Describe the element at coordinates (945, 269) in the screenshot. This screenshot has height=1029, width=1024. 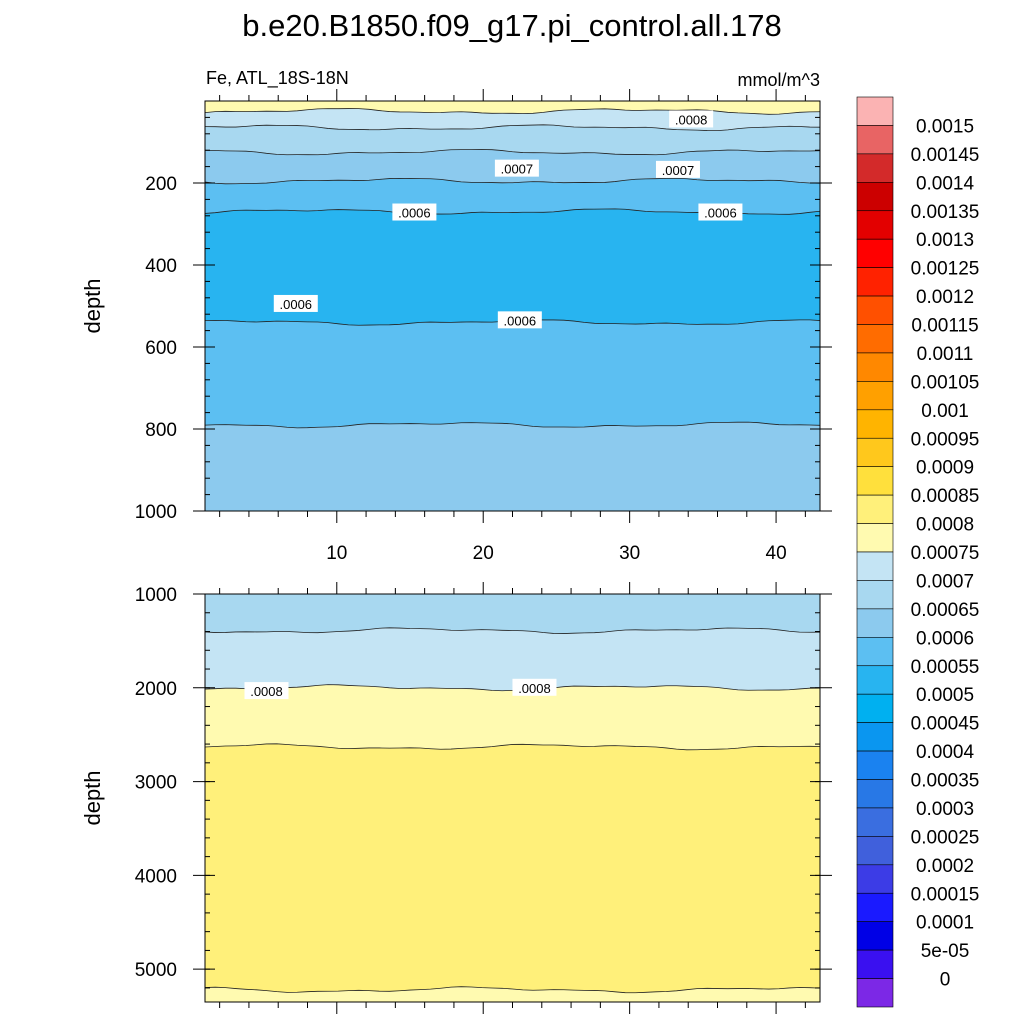
I see `colorbar-label: 0.00125` at that location.